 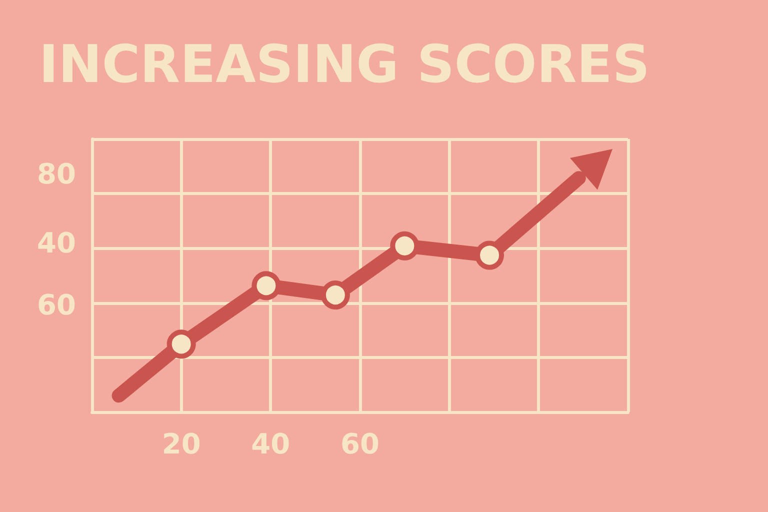 What do you see at coordinates (56, 174) in the screenshot?
I see `text: 80` at bounding box center [56, 174].